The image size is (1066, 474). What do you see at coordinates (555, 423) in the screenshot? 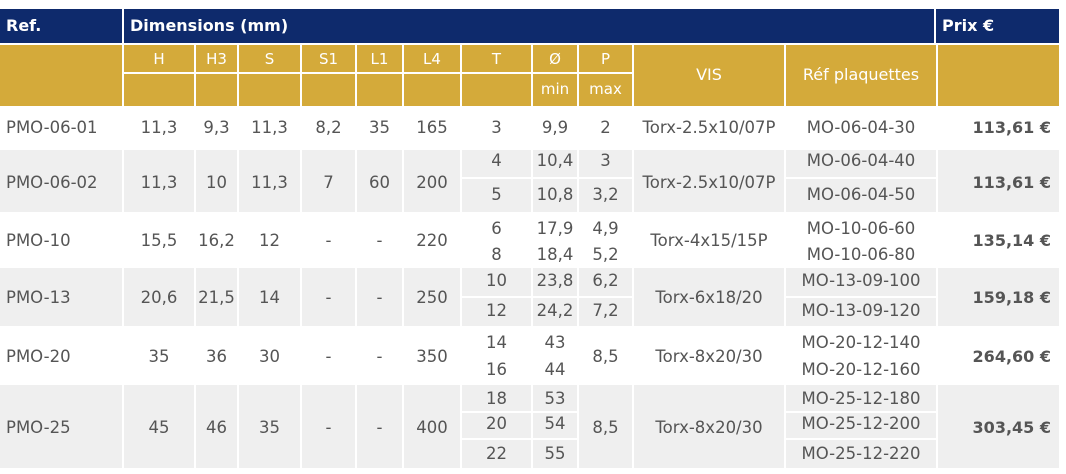
I see `cell-diam: 54` at bounding box center [555, 423].